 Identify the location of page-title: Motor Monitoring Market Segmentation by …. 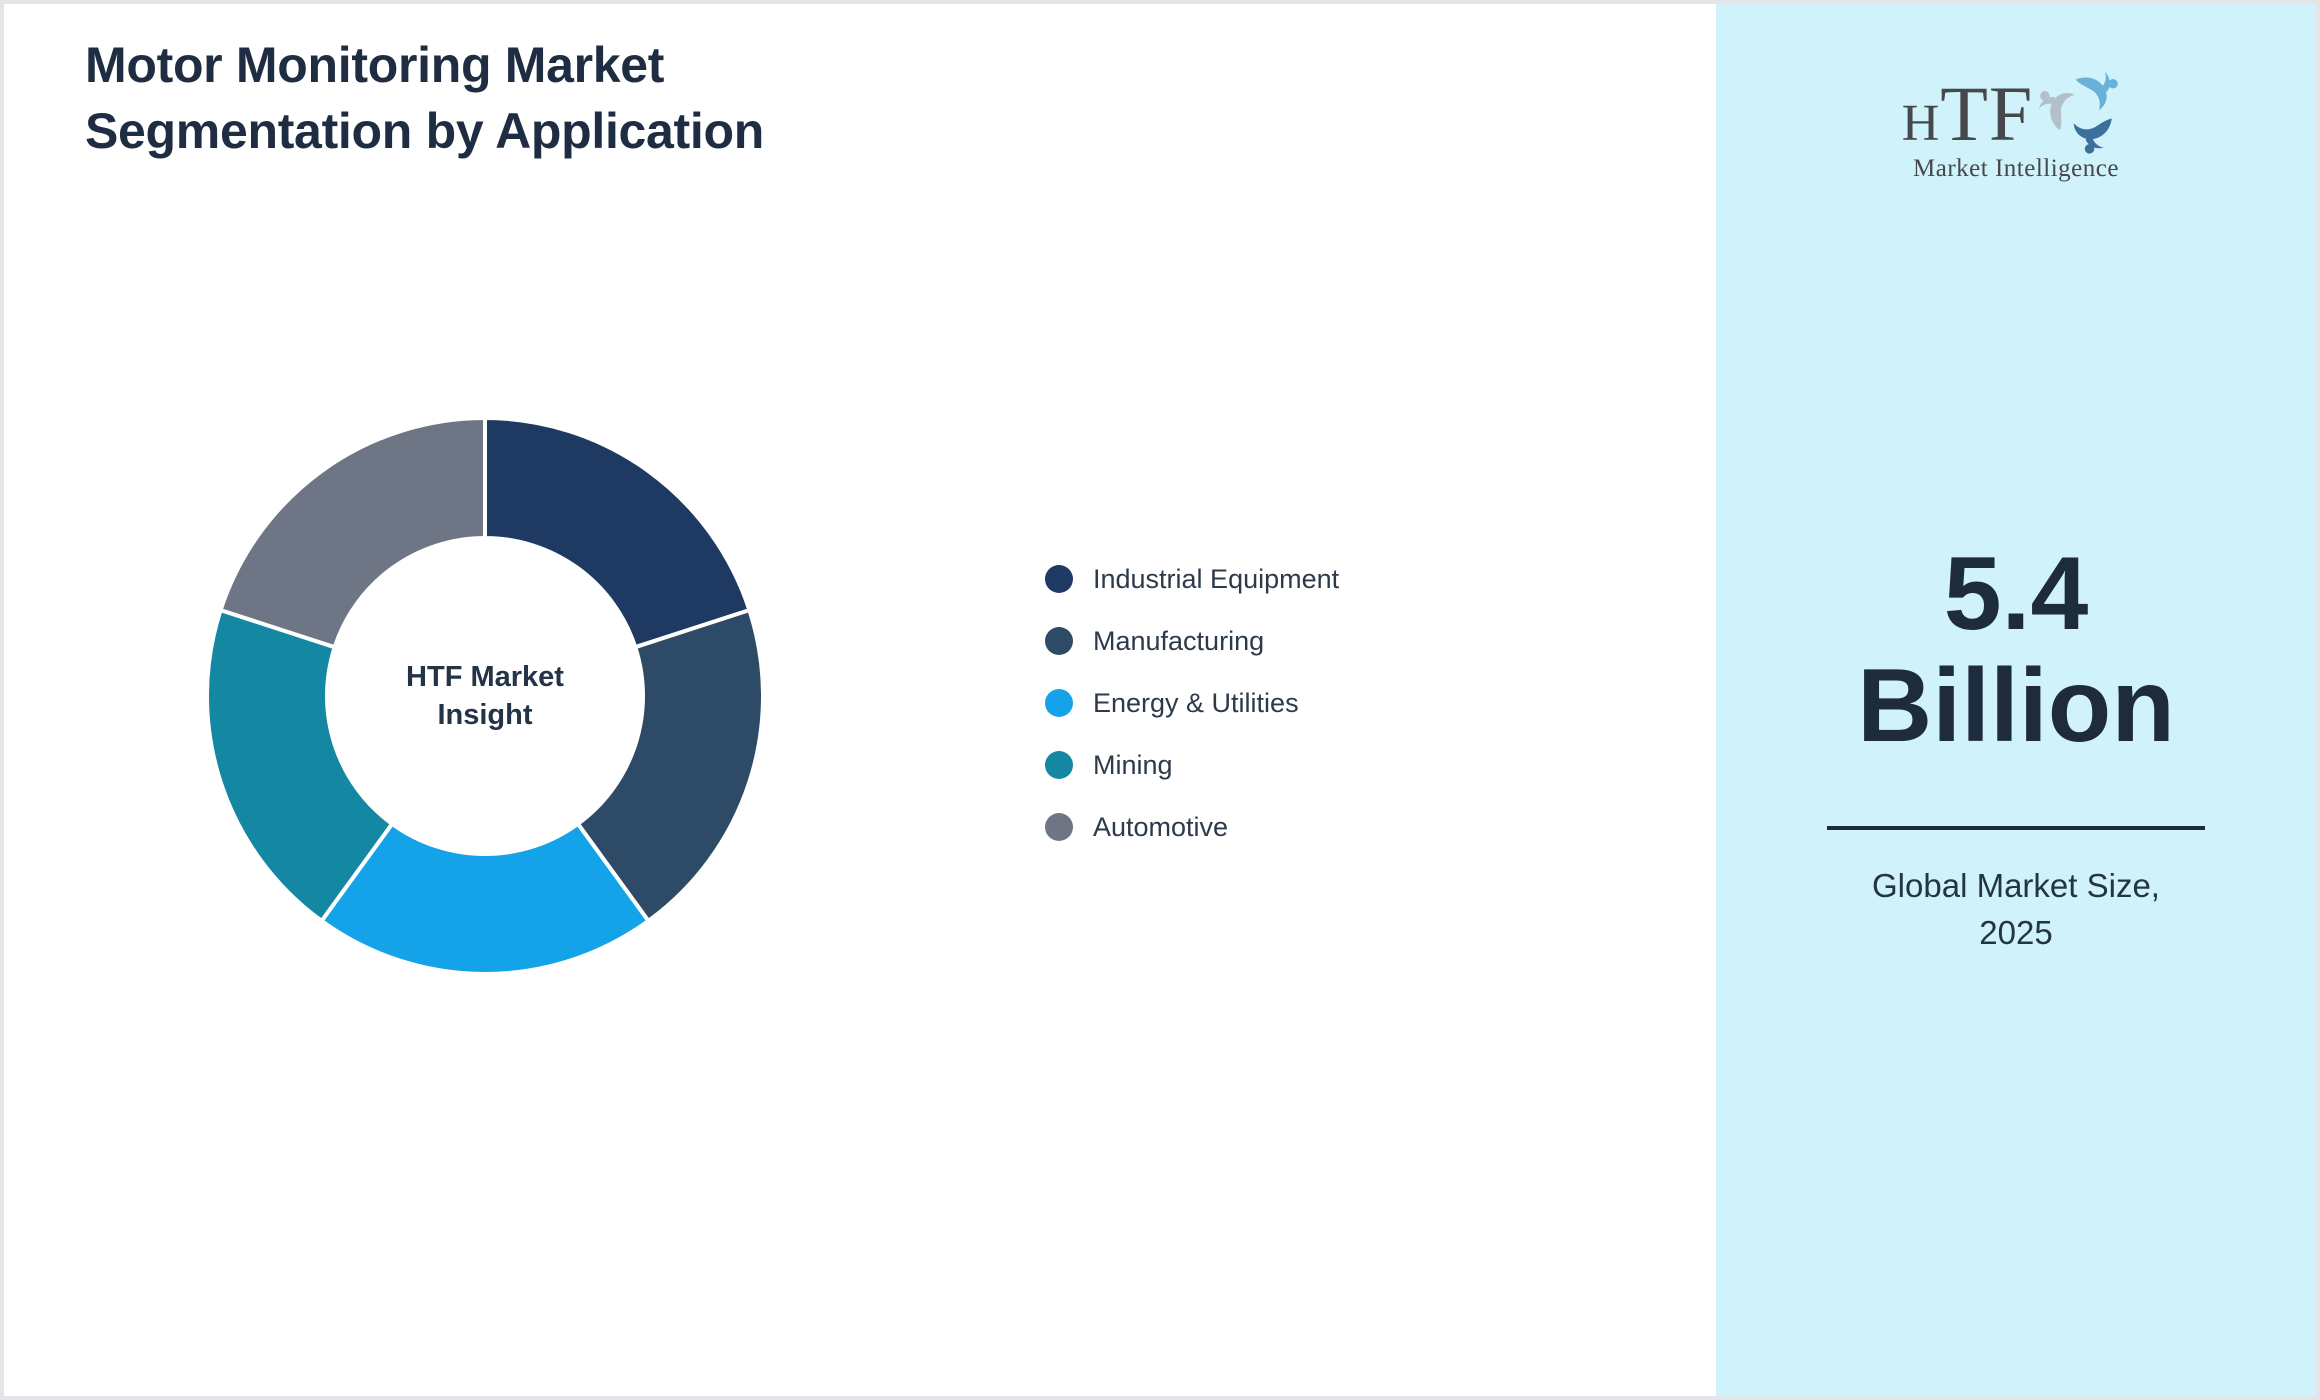
(424, 98).